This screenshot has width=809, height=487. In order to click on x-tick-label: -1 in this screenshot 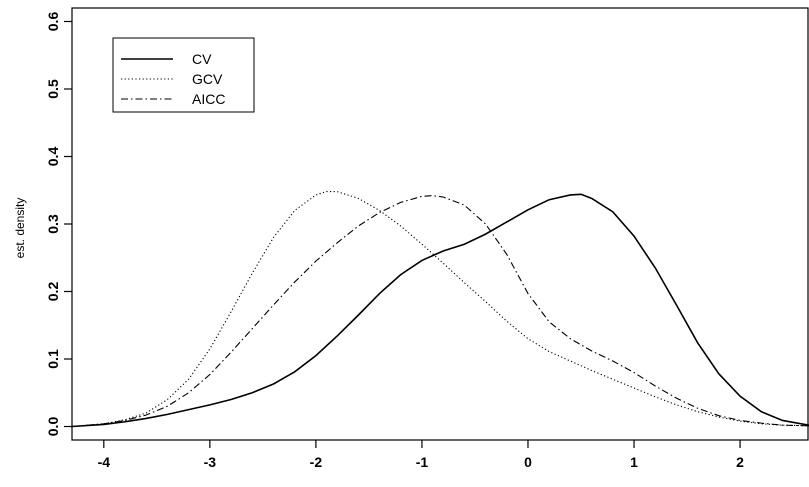, I will do `click(422, 462)`.